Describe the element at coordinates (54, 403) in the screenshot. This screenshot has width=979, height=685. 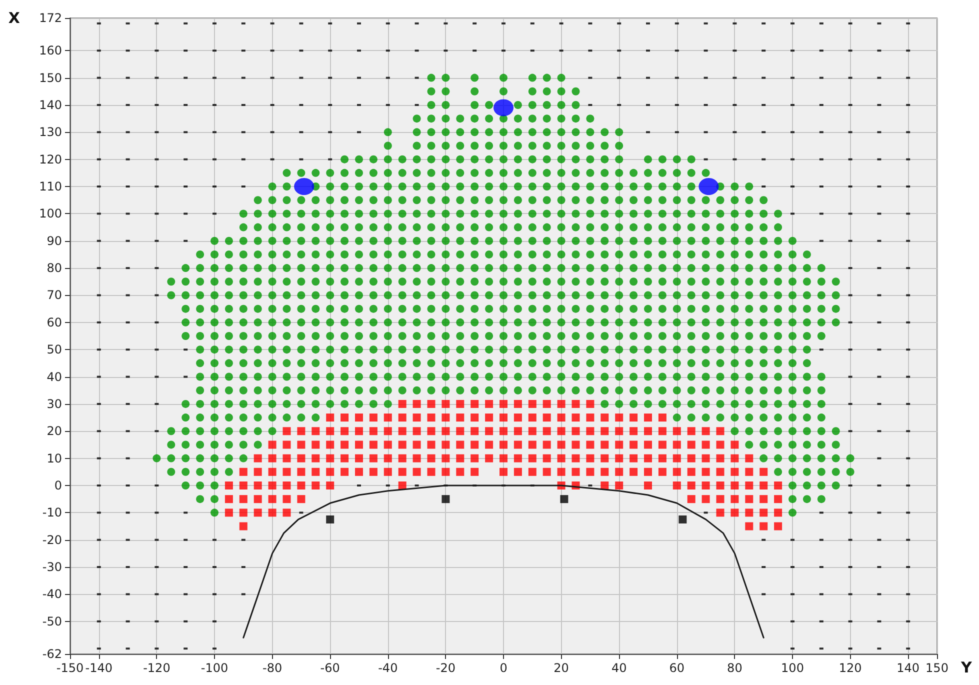
I see `y-tick-label: 30` at that location.